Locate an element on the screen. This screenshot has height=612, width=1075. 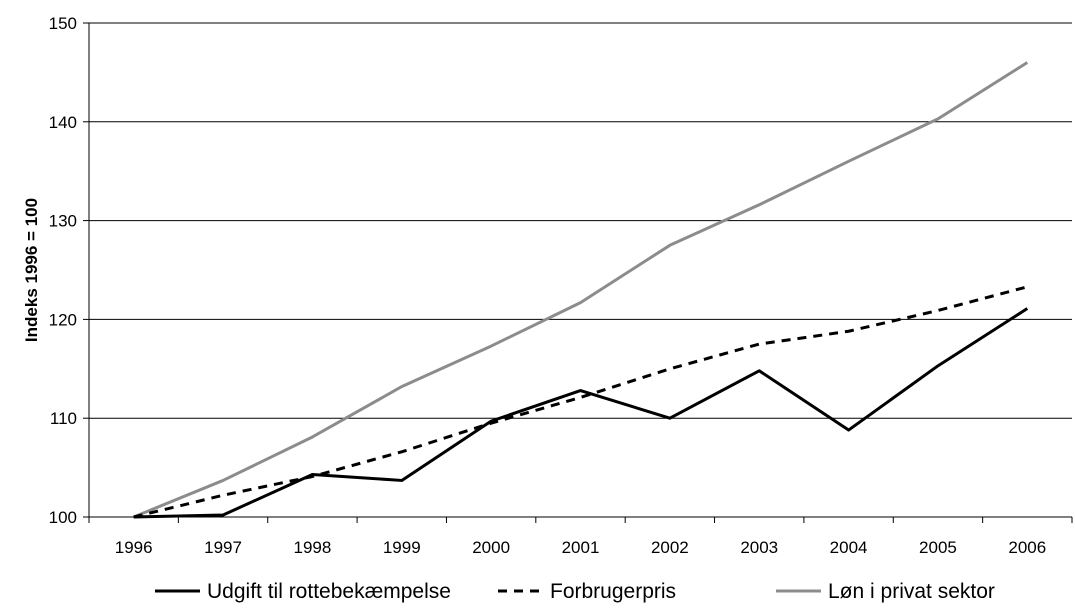
y-tick-label: 140 is located at coordinates (63, 122).